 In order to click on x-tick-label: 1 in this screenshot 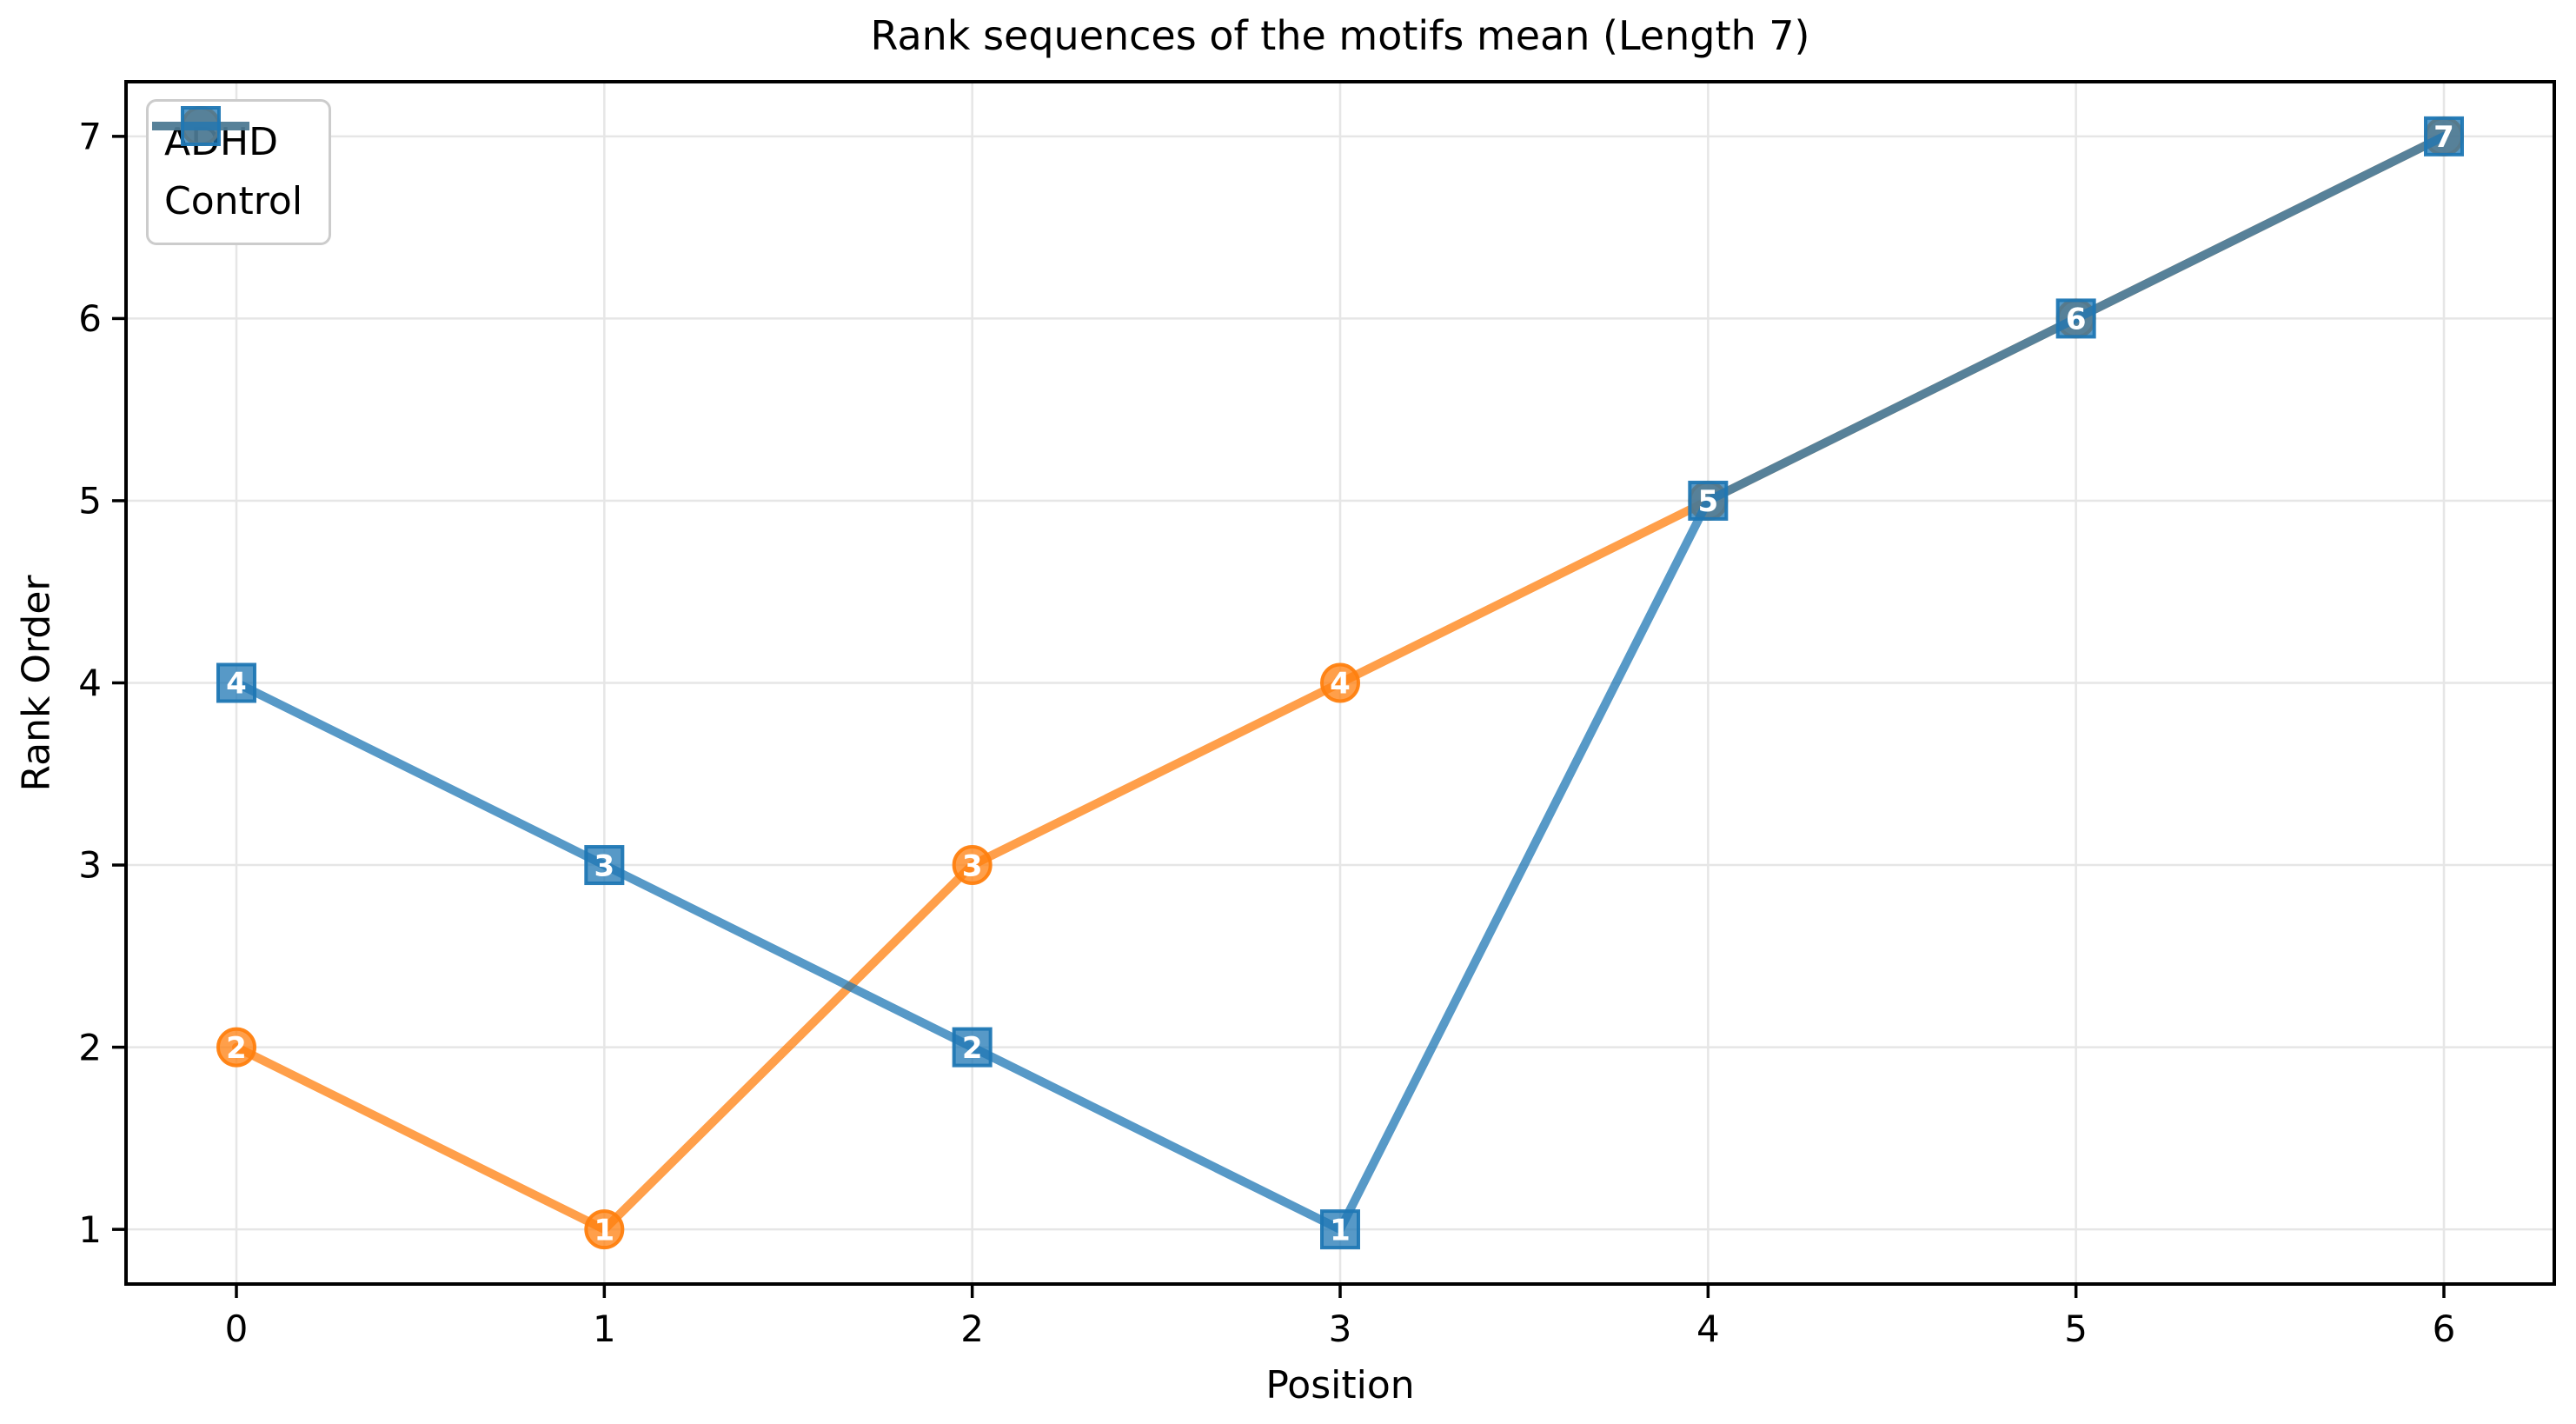, I will do `click(604, 1329)`.